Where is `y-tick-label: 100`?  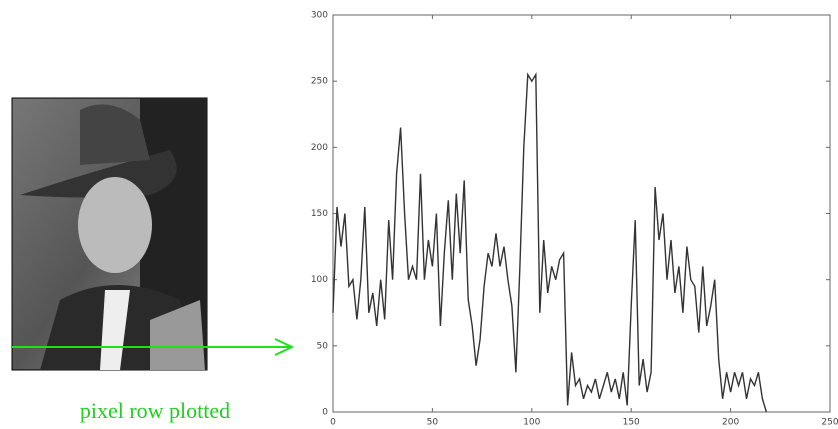
y-tick-label: 100 is located at coordinates (319, 280).